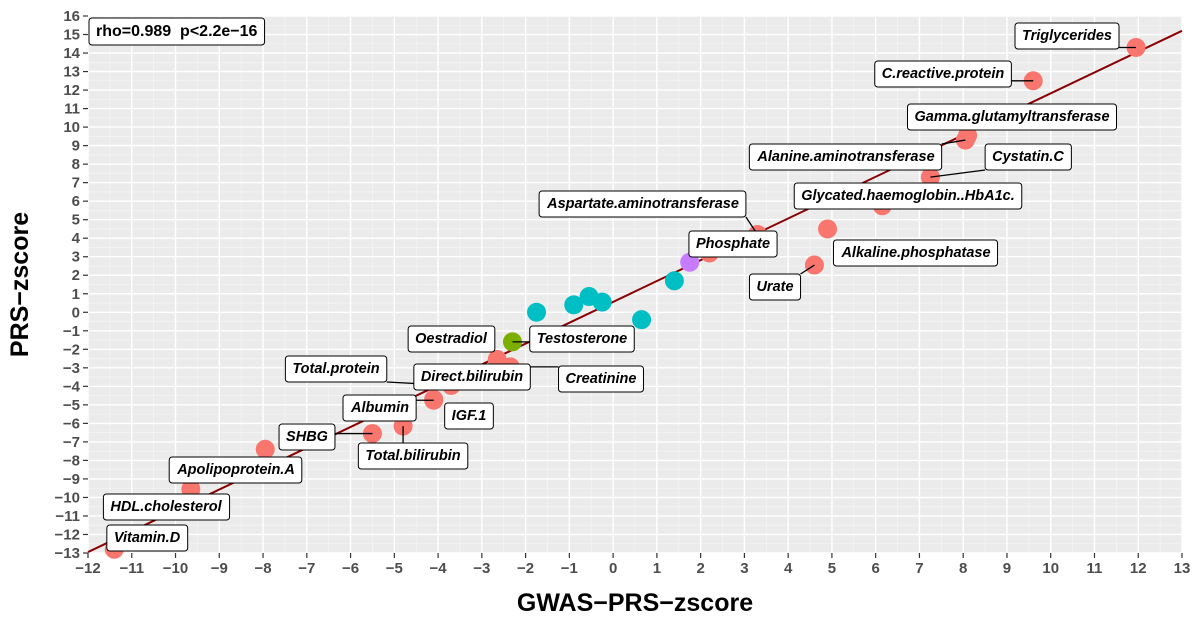 Image resolution: width=1200 pixels, height=626 pixels. I want to click on x-tick-label: −3, so click(481, 568).